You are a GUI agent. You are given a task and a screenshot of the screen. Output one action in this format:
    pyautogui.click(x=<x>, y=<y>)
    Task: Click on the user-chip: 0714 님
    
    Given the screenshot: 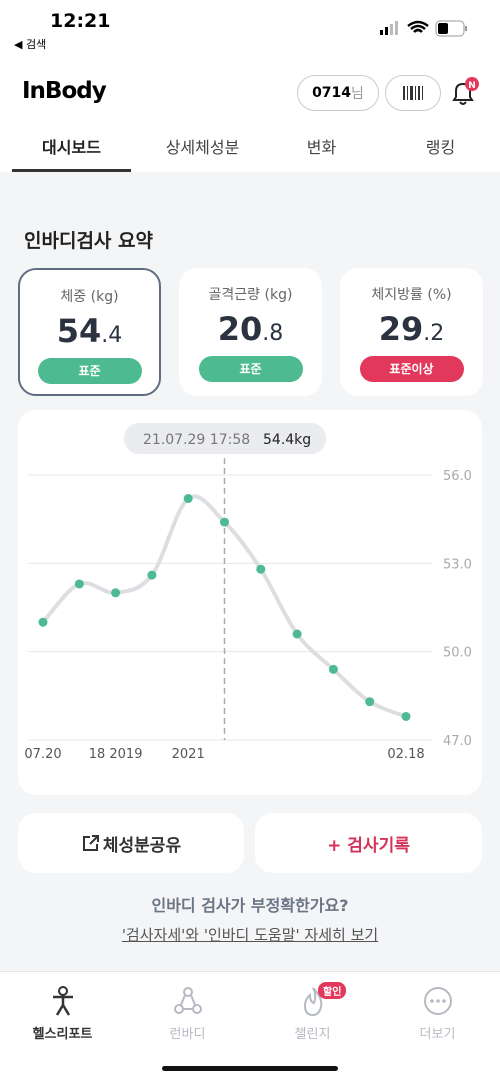 What is the action you would take?
    pyautogui.click(x=338, y=93)
    